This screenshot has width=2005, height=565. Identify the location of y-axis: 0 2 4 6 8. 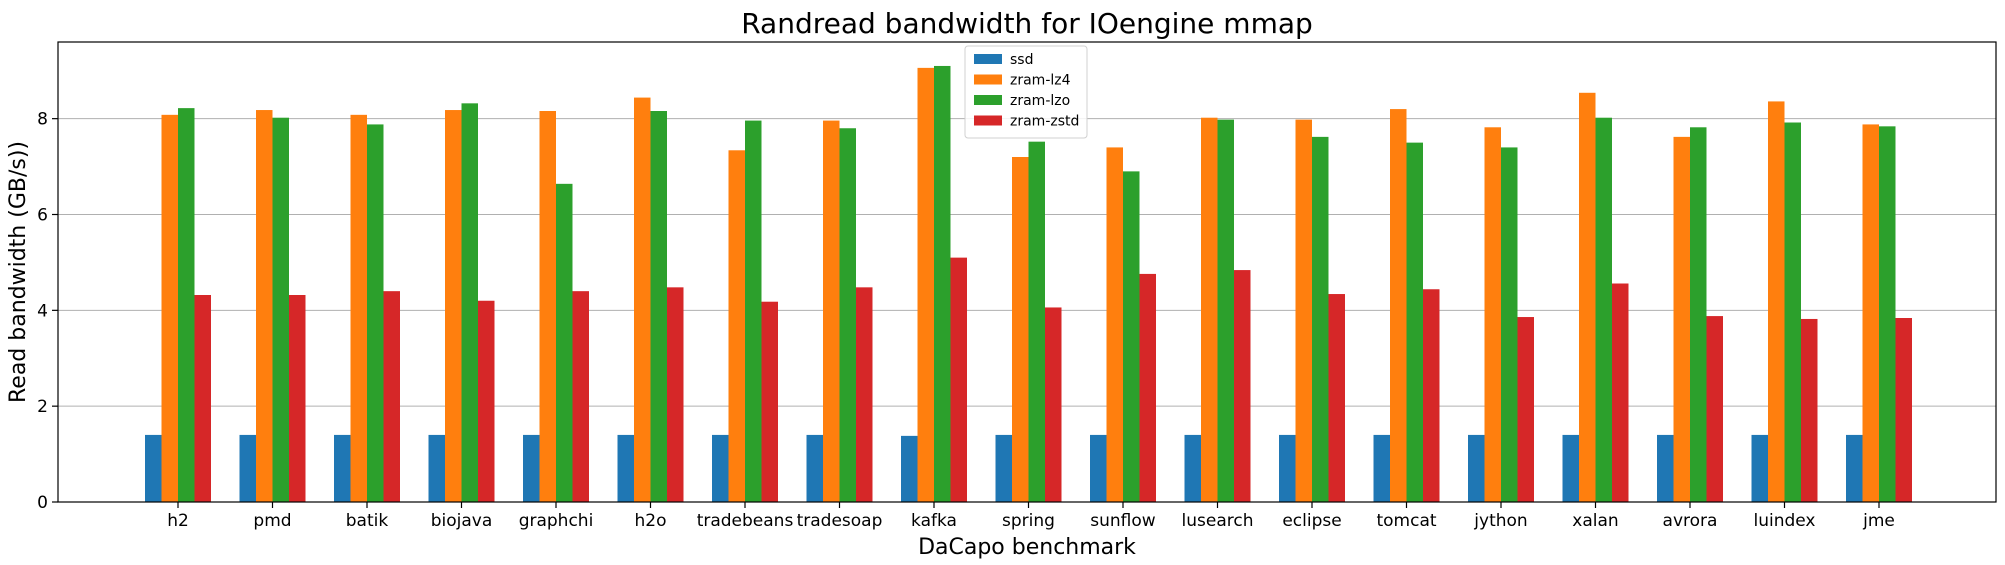
(47, 311).